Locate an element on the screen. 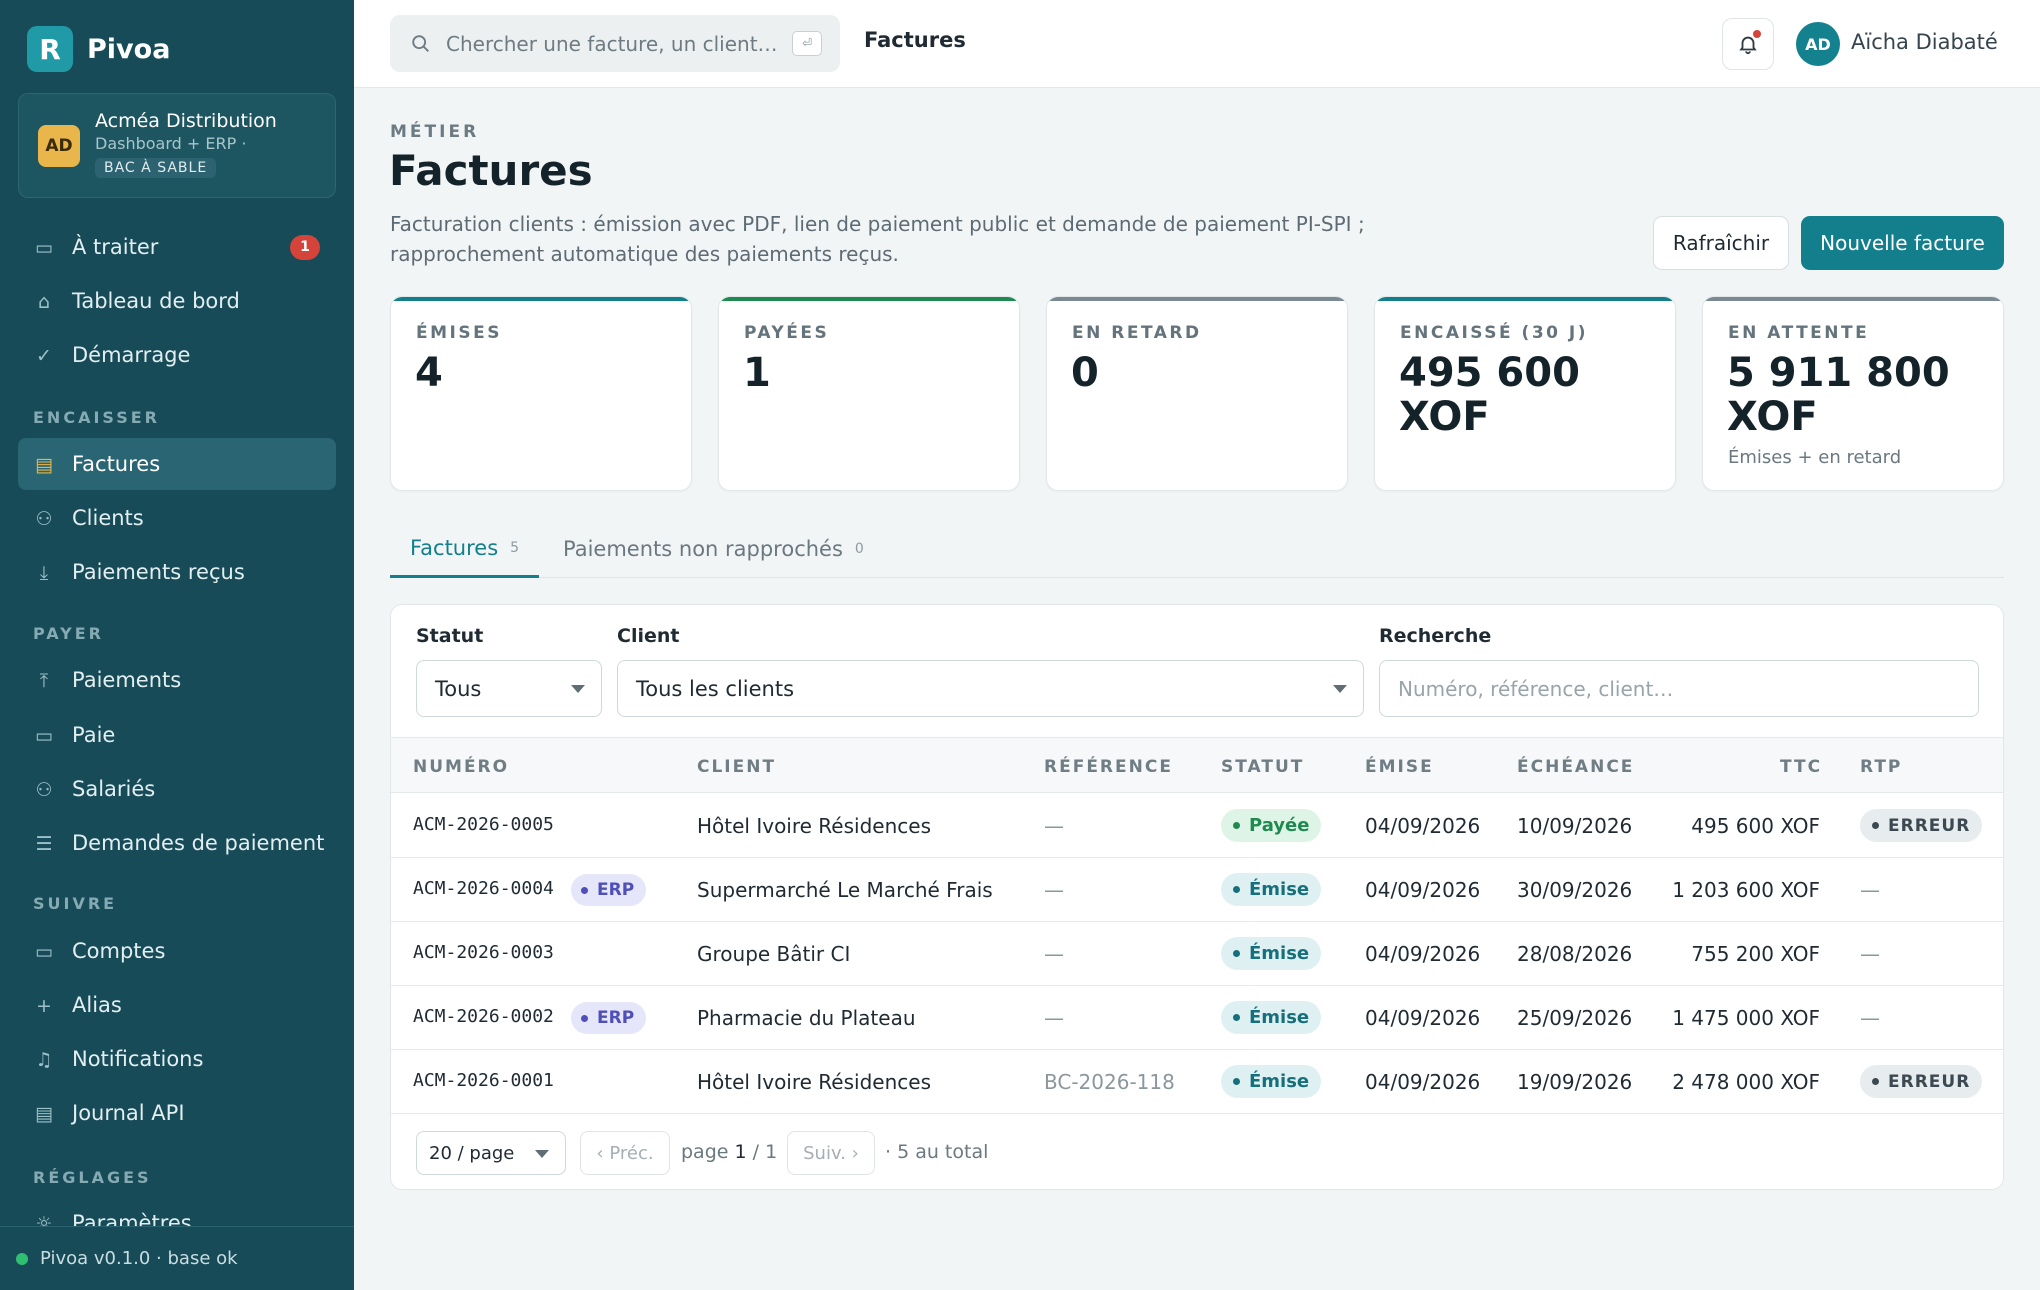  sidebar-item-2-0: ▭ Comptes is located at coordinates (177, 951).